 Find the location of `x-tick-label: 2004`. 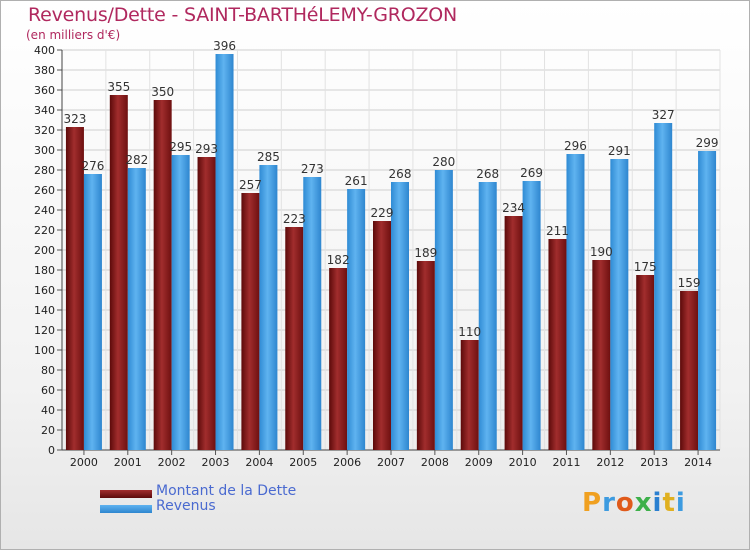

x-tick-label: 2004 is located at coordinates (259, 462).